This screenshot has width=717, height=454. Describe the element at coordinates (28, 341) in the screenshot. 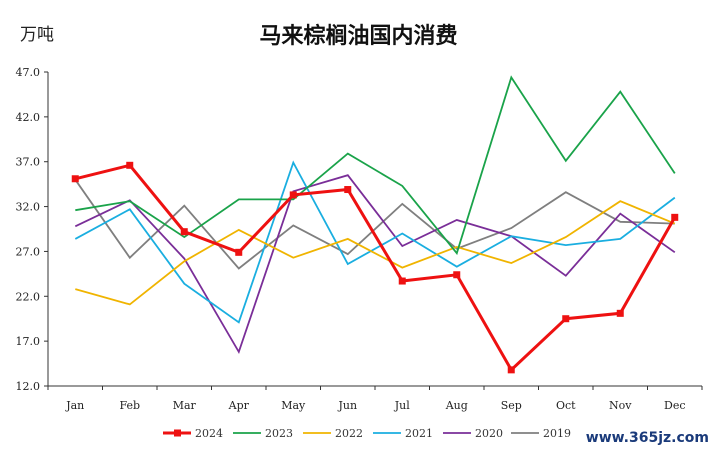

I see `y-tick-label: 17.0` at that location.